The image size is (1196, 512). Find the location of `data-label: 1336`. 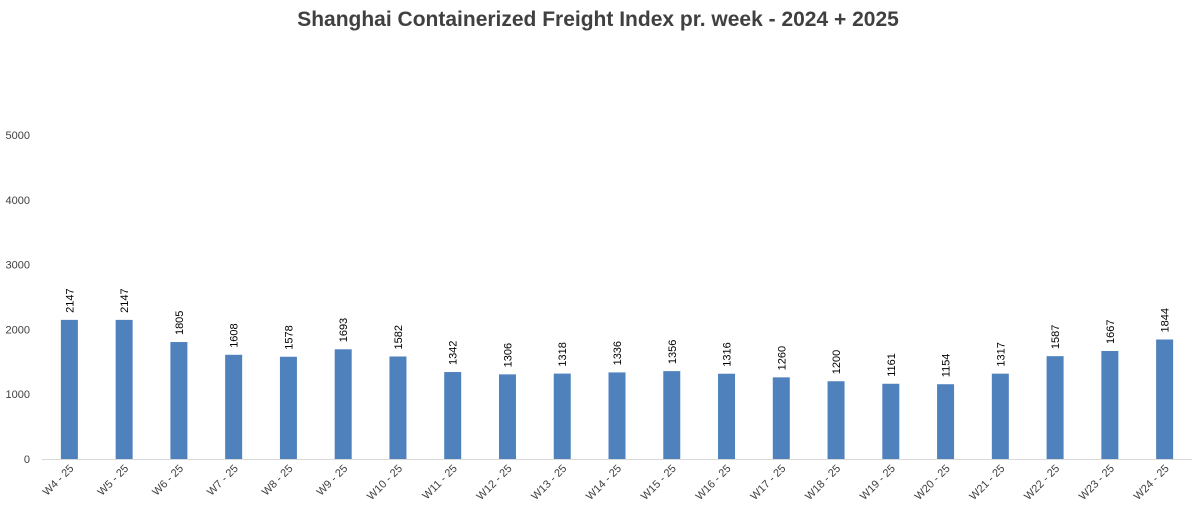

data-label: 1336 is located at coordinates (618, 353).